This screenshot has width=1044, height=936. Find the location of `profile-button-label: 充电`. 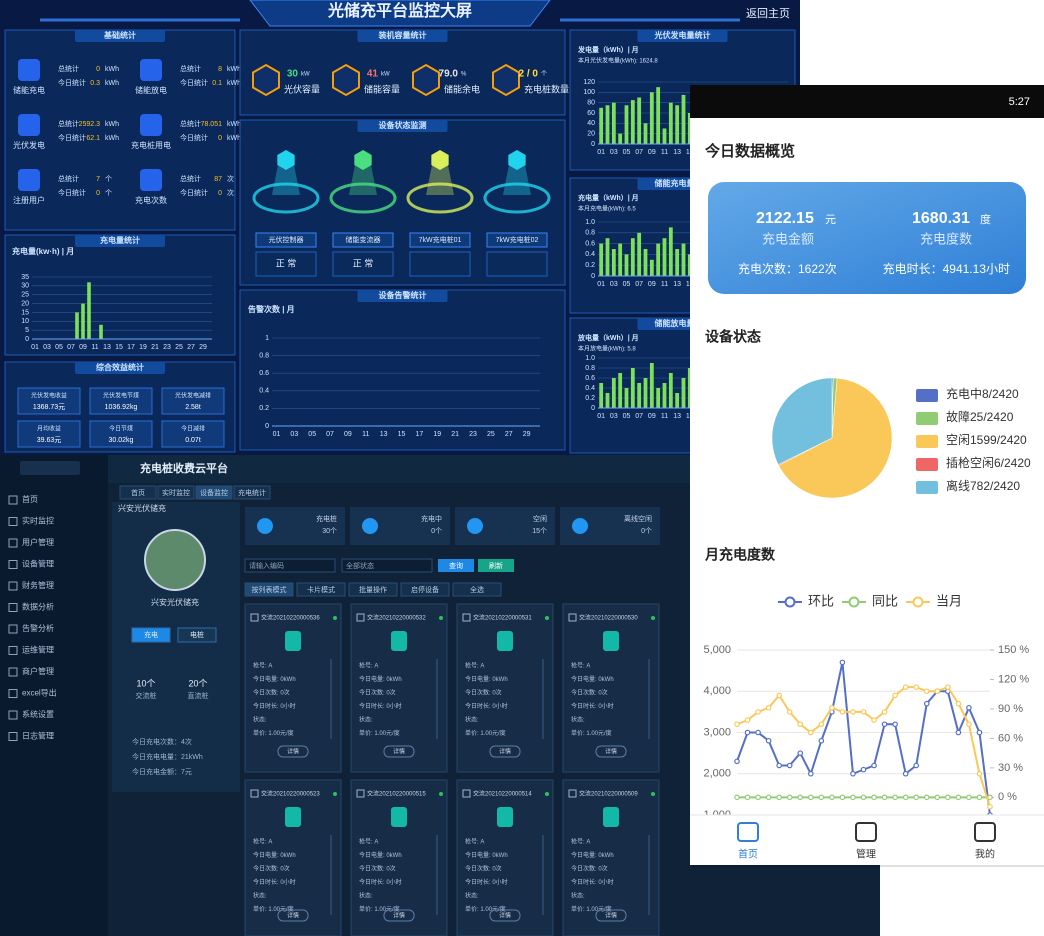

profile-button-label: 充电 is located at coordinates (151, 634).